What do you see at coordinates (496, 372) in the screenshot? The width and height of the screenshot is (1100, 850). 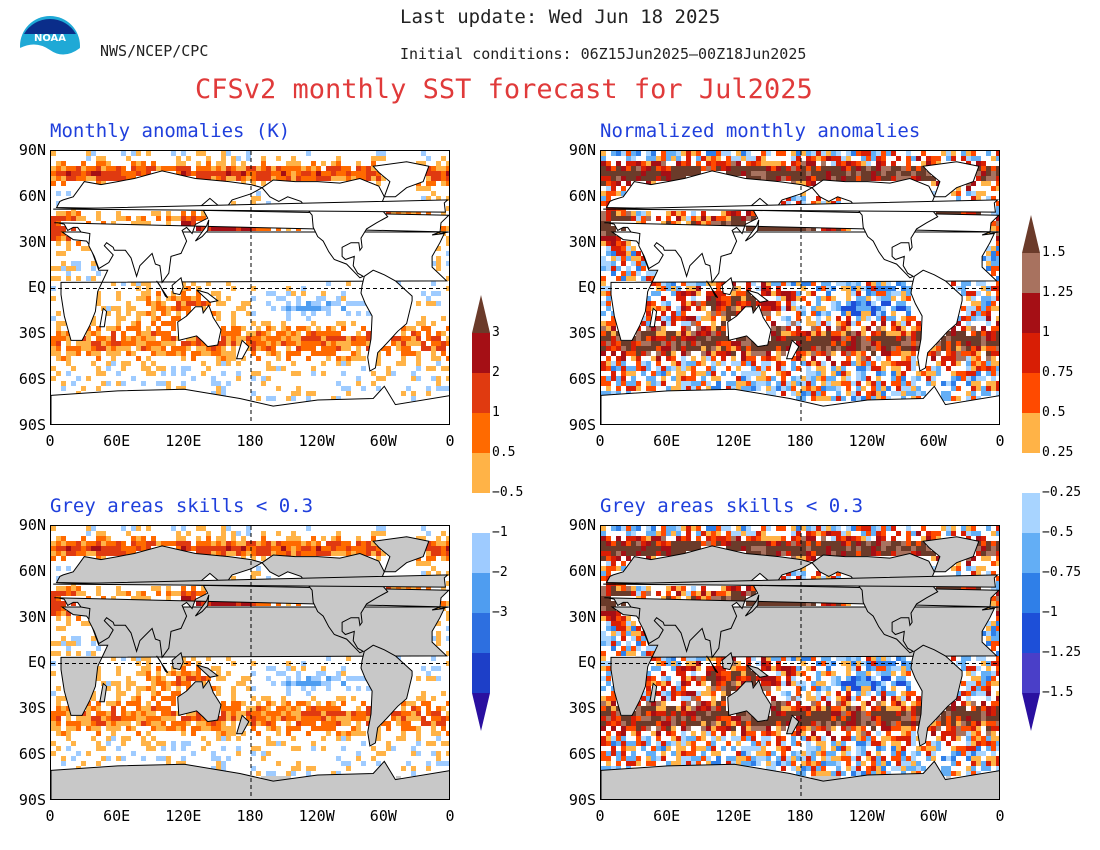 I see `colorbar-label: 2` at bounding box center [496, 372].